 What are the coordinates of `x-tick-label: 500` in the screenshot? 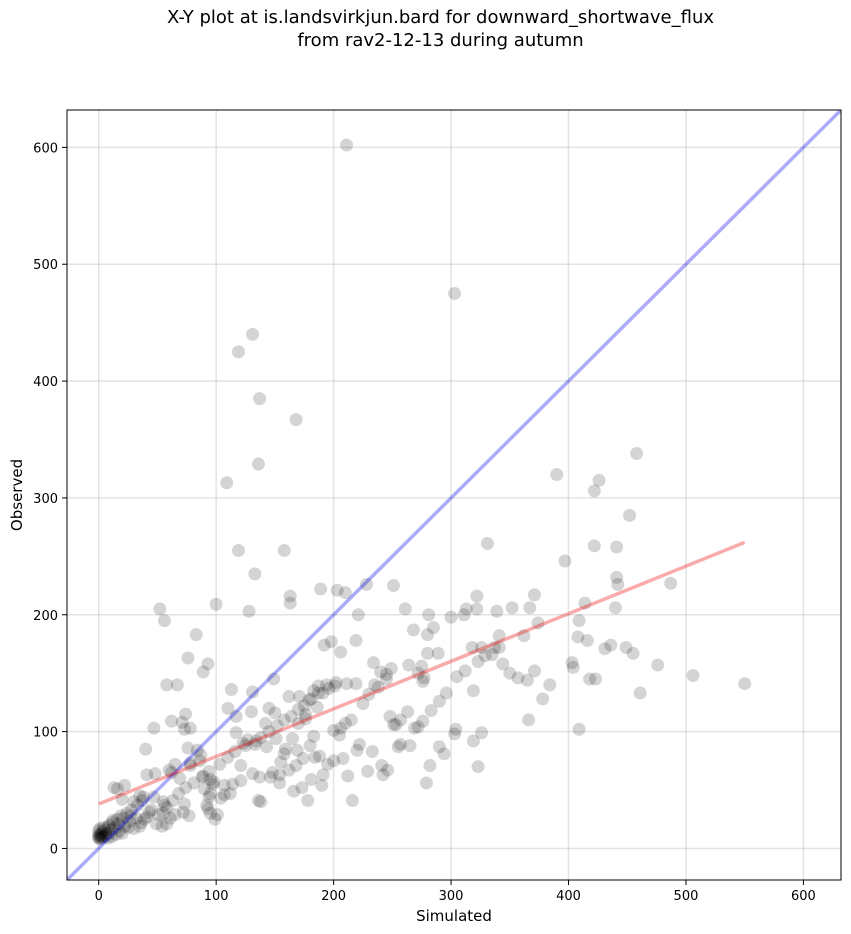 It's located at (686, 896).